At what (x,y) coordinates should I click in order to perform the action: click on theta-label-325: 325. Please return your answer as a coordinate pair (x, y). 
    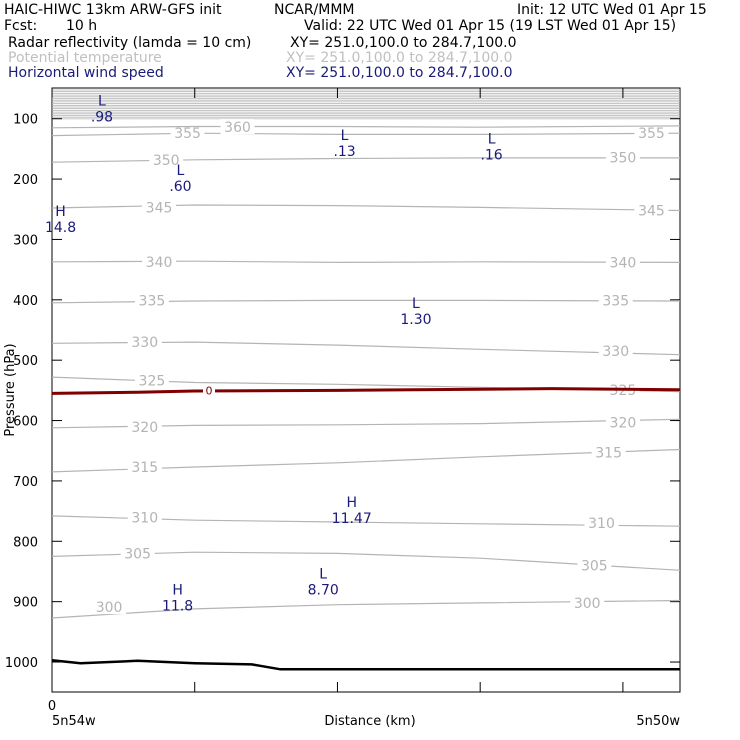
    Looking at the image, I should click on (152, 382).